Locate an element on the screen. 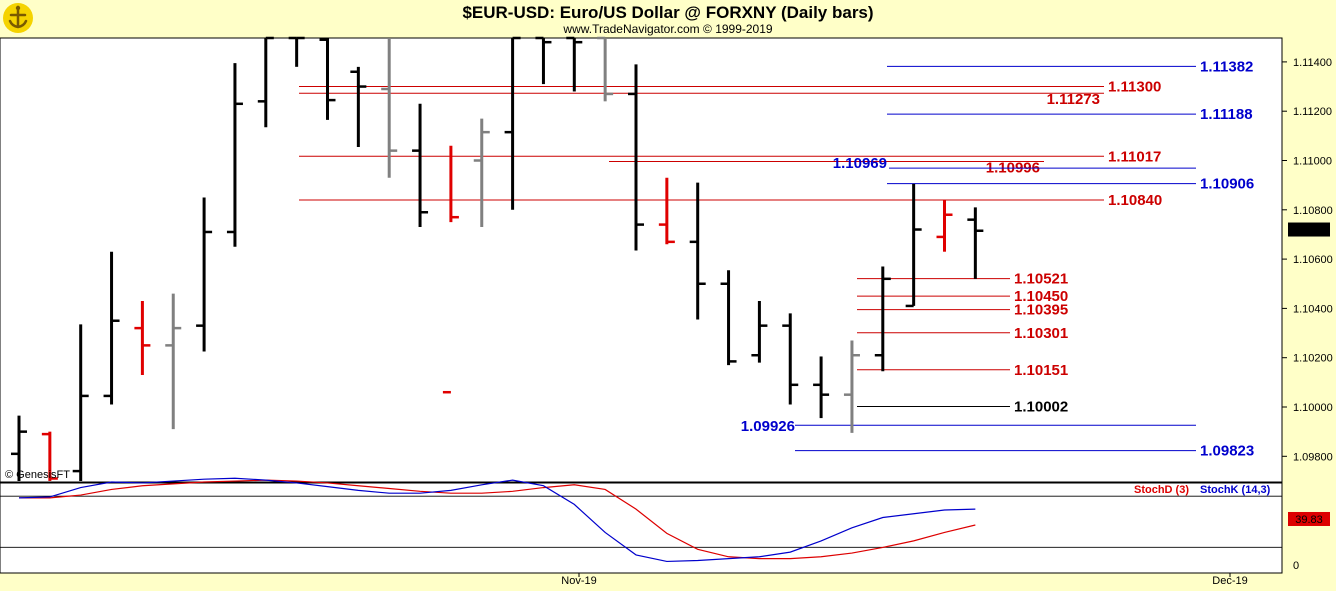  price-tick-label: 1.10800 is located at coordinates (1313, 211).